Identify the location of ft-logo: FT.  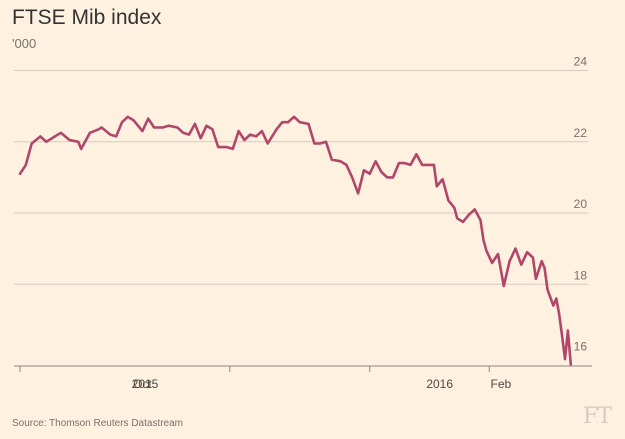
(597, 416).